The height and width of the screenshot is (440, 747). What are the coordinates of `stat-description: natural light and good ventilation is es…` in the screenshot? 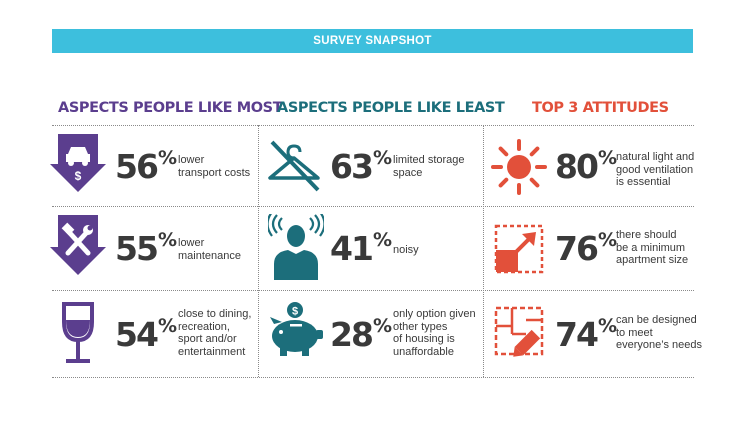 It's located at (655, 169).